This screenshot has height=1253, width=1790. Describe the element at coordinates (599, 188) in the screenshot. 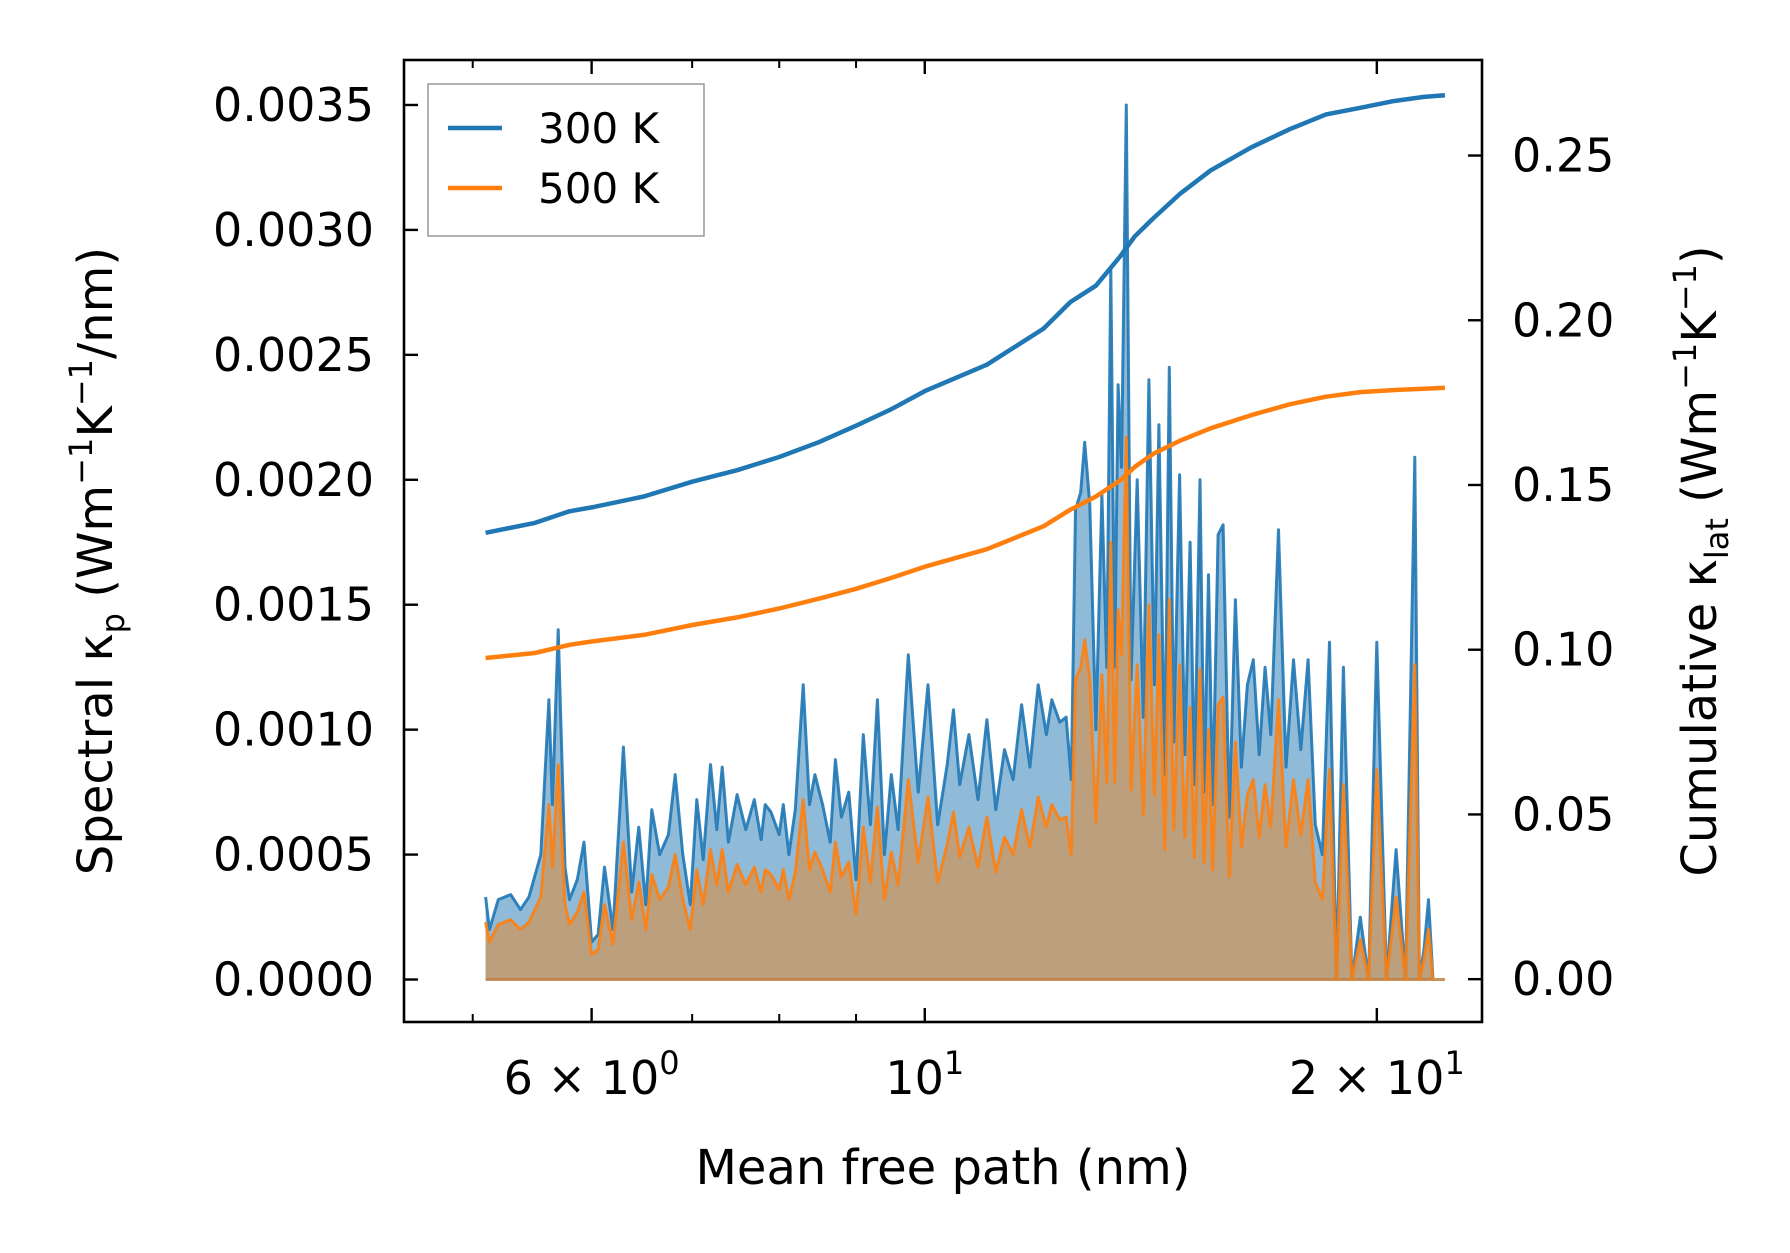

I see `legend-label-1: 500 K` at that location.